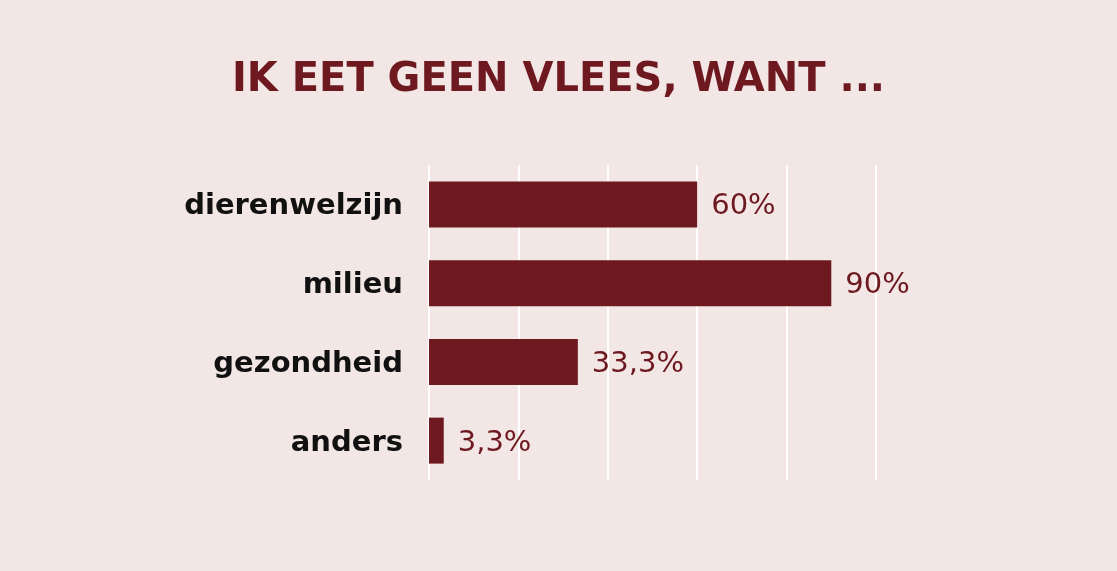  Describe the element at coordinates (494, 440) in the screenshot. I see `data-label: 3,3%` at that location.